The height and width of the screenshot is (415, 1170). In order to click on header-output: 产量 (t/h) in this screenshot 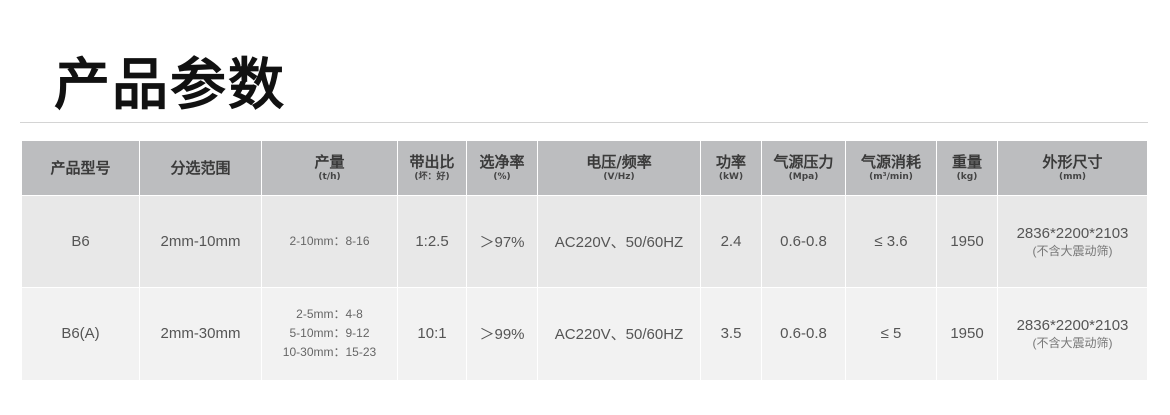, I will do `click(329, 168)`.